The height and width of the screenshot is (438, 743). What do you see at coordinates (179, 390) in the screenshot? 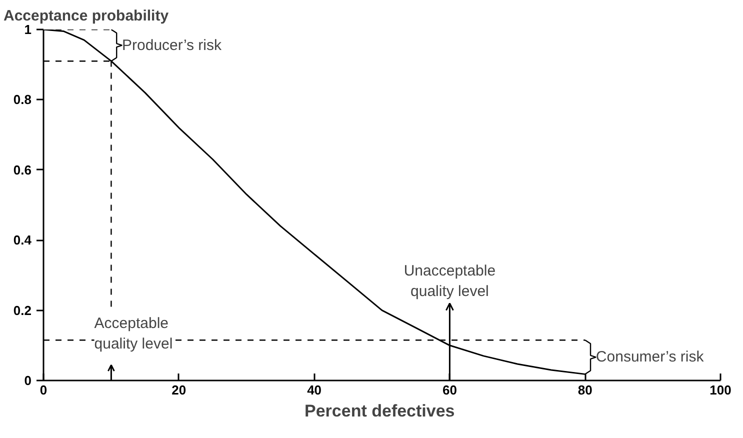
I see `x-tick-label: 20` at bounding box center [179, 390].